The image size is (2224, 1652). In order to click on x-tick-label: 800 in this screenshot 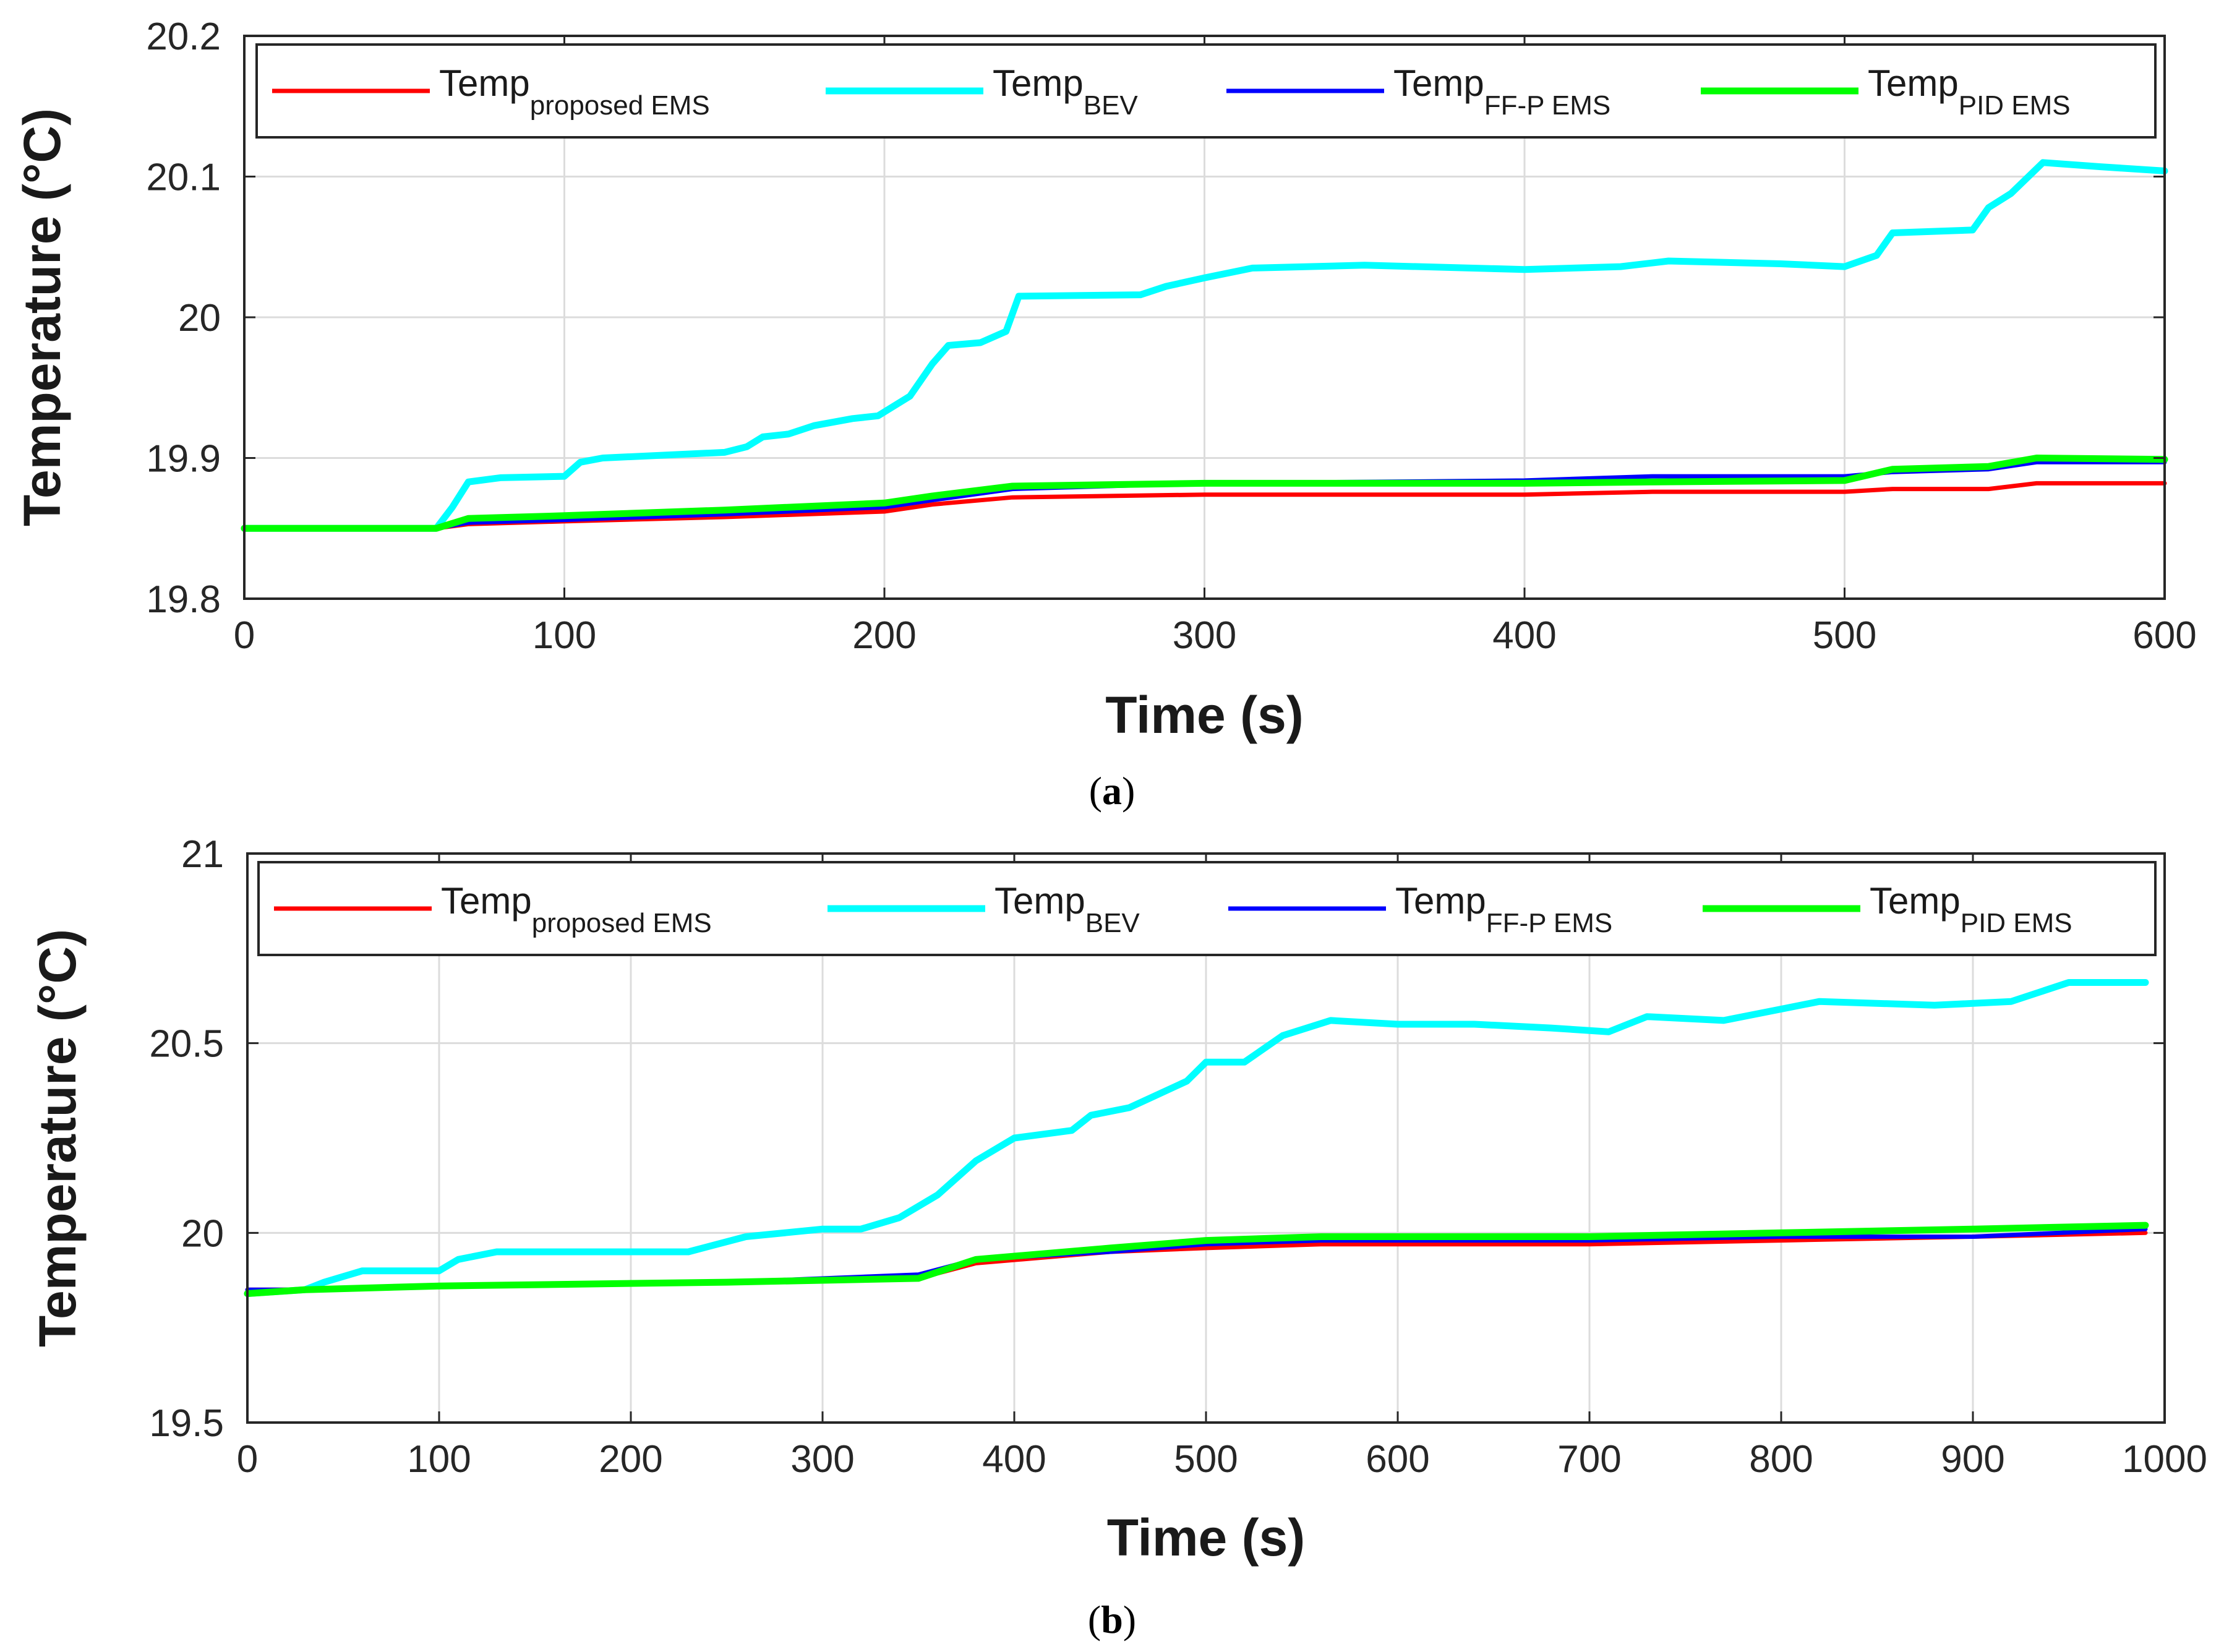, I will do `click(1781, 1459)`.